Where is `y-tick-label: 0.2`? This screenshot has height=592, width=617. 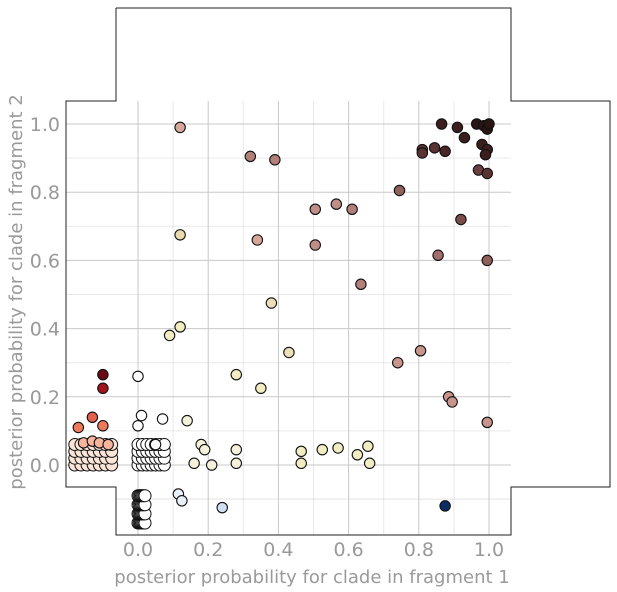
y-tick-label: 0.2 is located at coordinates (45, 398).